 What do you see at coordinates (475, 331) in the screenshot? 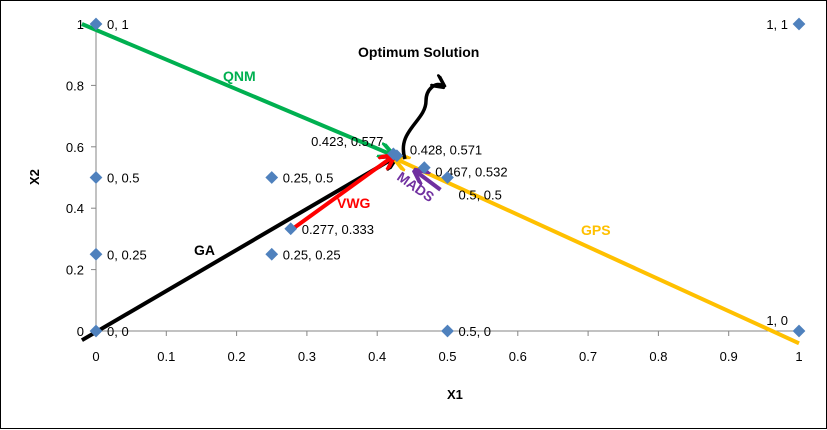
I see `data-label: 0.5, 0` at bounding box center [475, 331].